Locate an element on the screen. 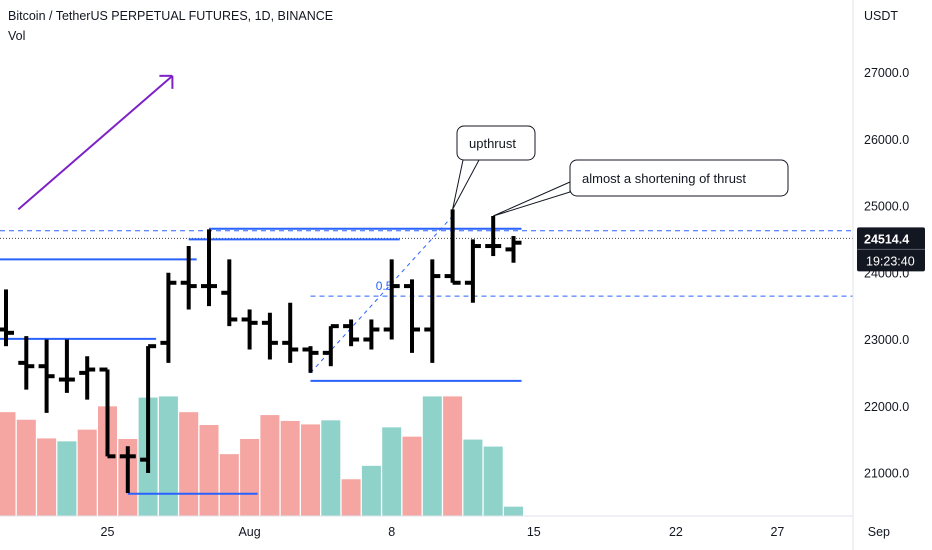 Image resolution: width=932 pixels, height=550 pixels. callout: upthrust is located at coordinates (494, 167).